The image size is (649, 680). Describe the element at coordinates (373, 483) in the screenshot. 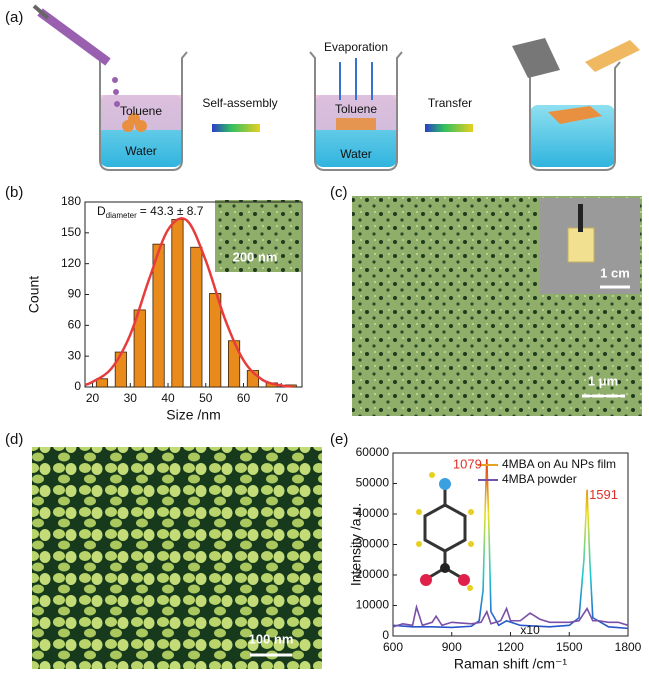

I see `y-tick-label: 50000` at that location.